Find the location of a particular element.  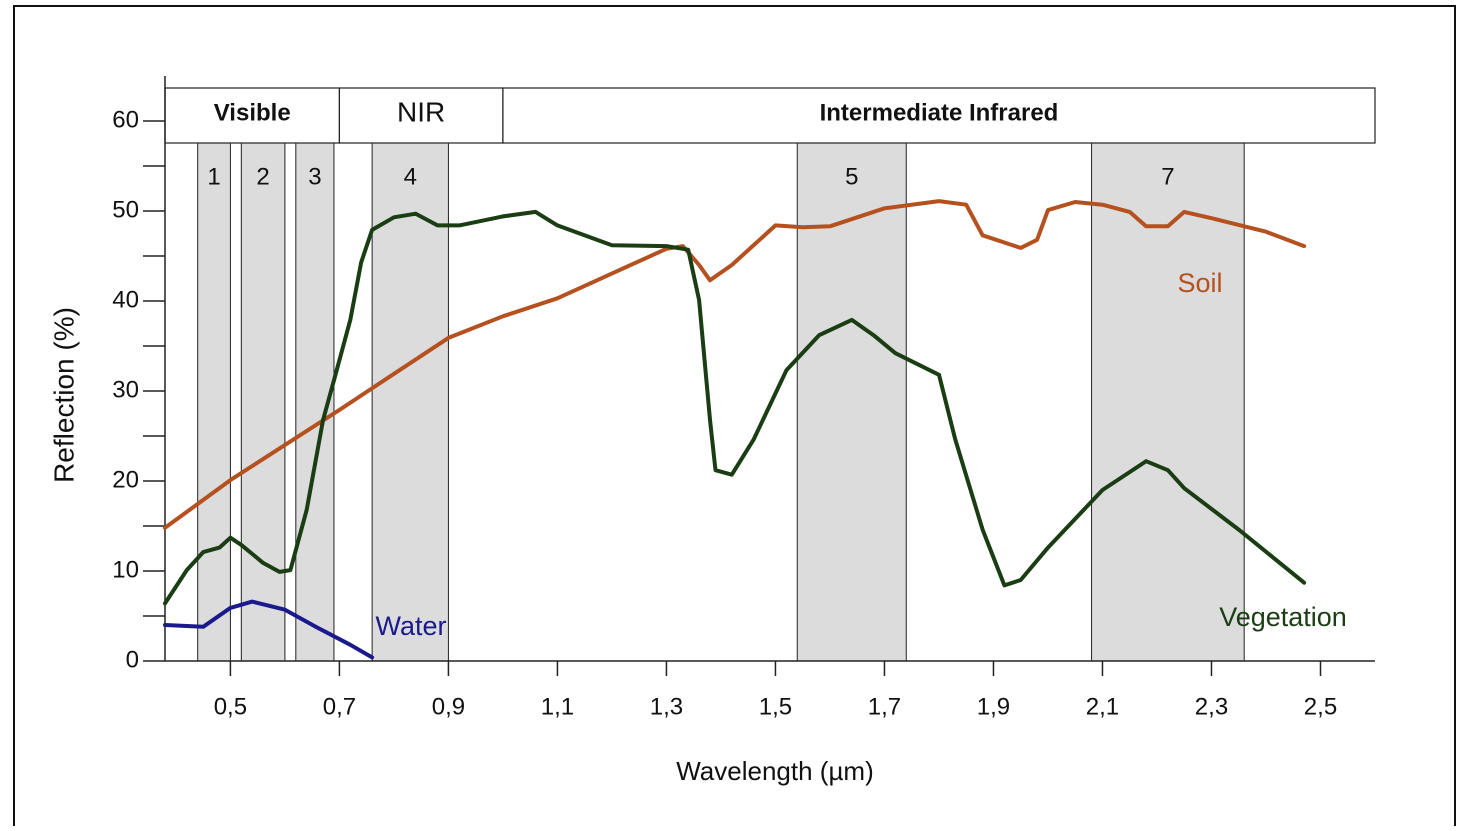

region-box is located at coordinates (939, 115).